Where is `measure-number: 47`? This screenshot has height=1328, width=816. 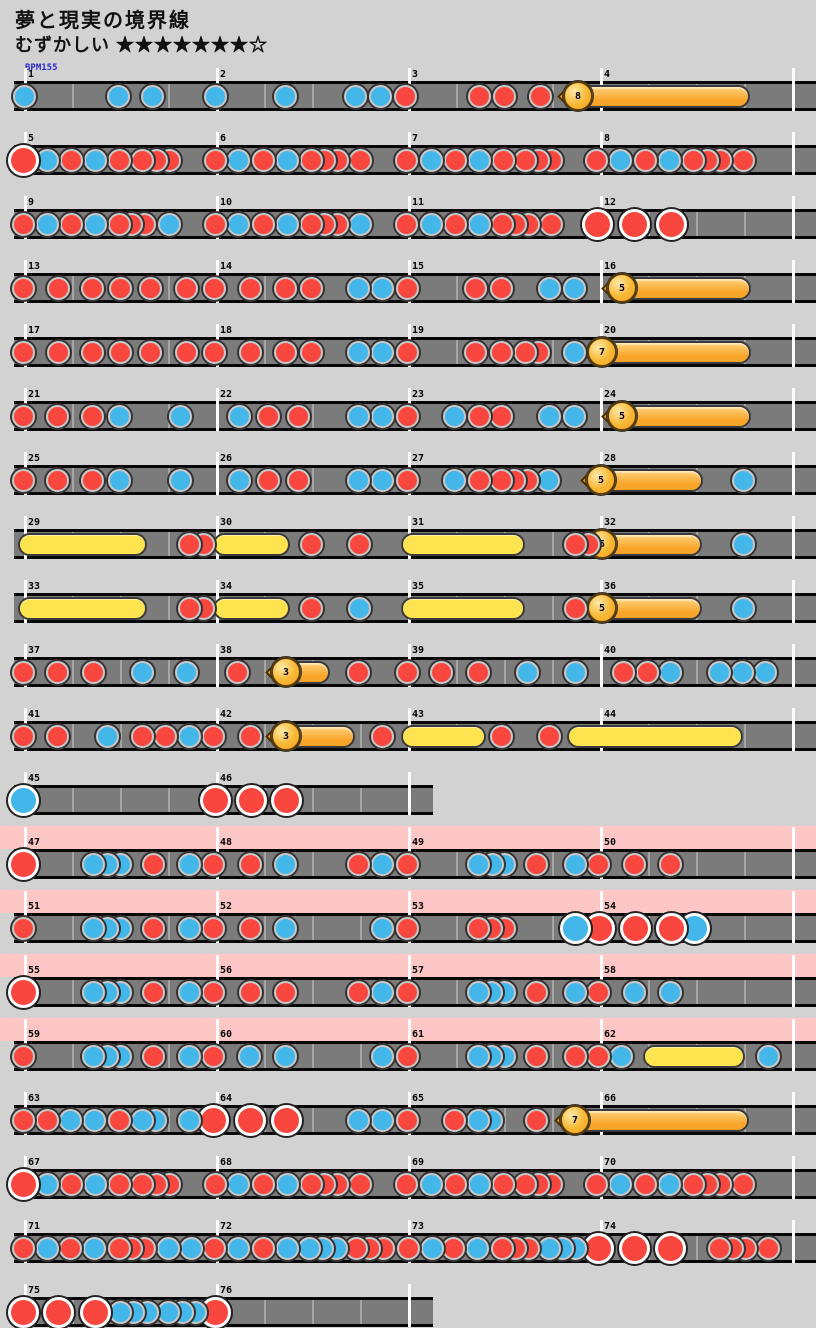 measure-number: 47 is located at coordinates (34, 842).